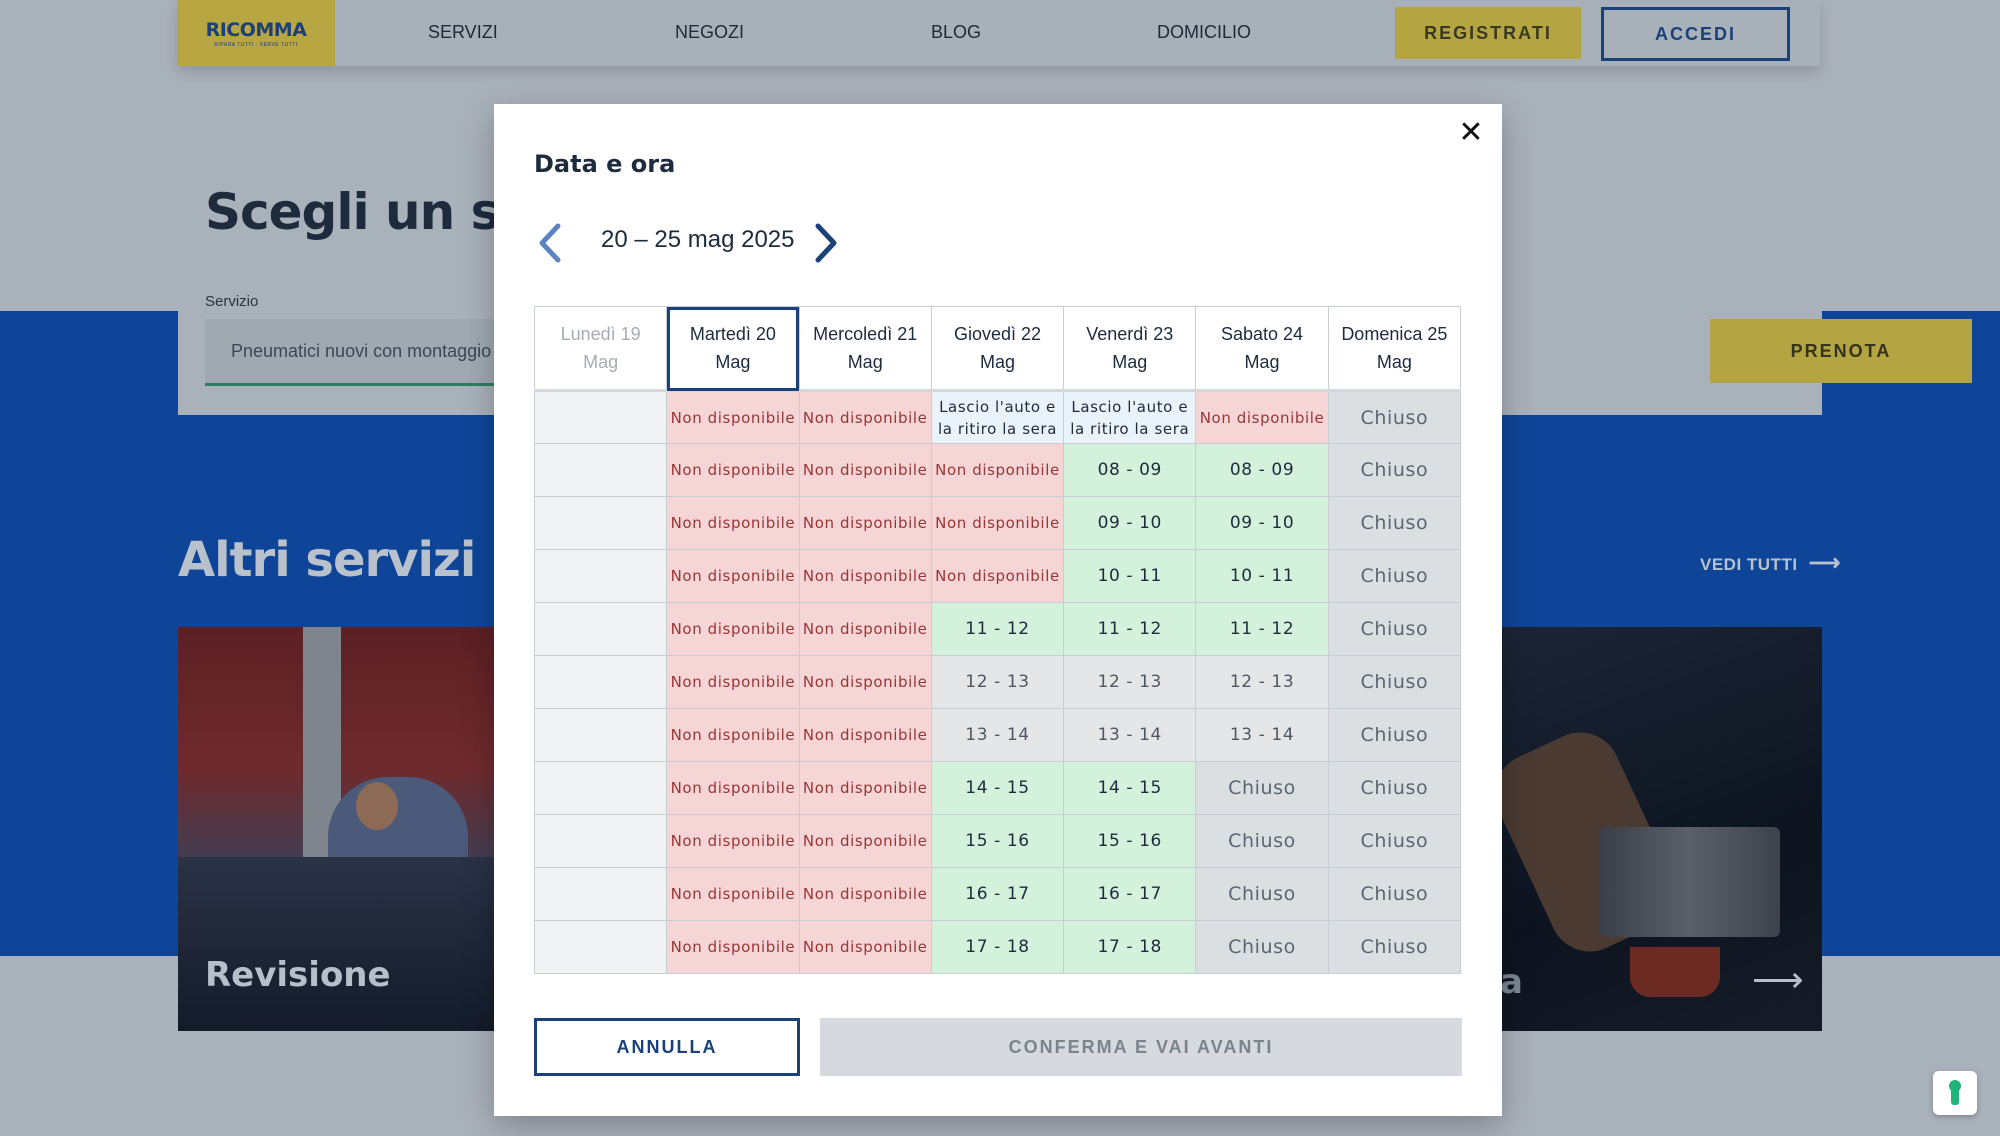 The image size is (2000, 1136). I want to click on book-button: PRENOTA, so click(1841, 351).